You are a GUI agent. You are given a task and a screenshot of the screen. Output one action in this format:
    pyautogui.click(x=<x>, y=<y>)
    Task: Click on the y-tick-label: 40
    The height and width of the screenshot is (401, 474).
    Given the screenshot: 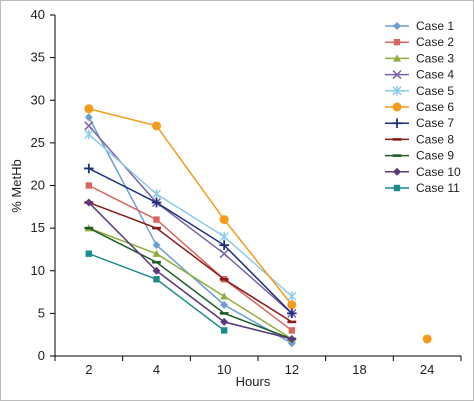 What is the action you would take?
    pyautogui.click(x=38, y=14)
    